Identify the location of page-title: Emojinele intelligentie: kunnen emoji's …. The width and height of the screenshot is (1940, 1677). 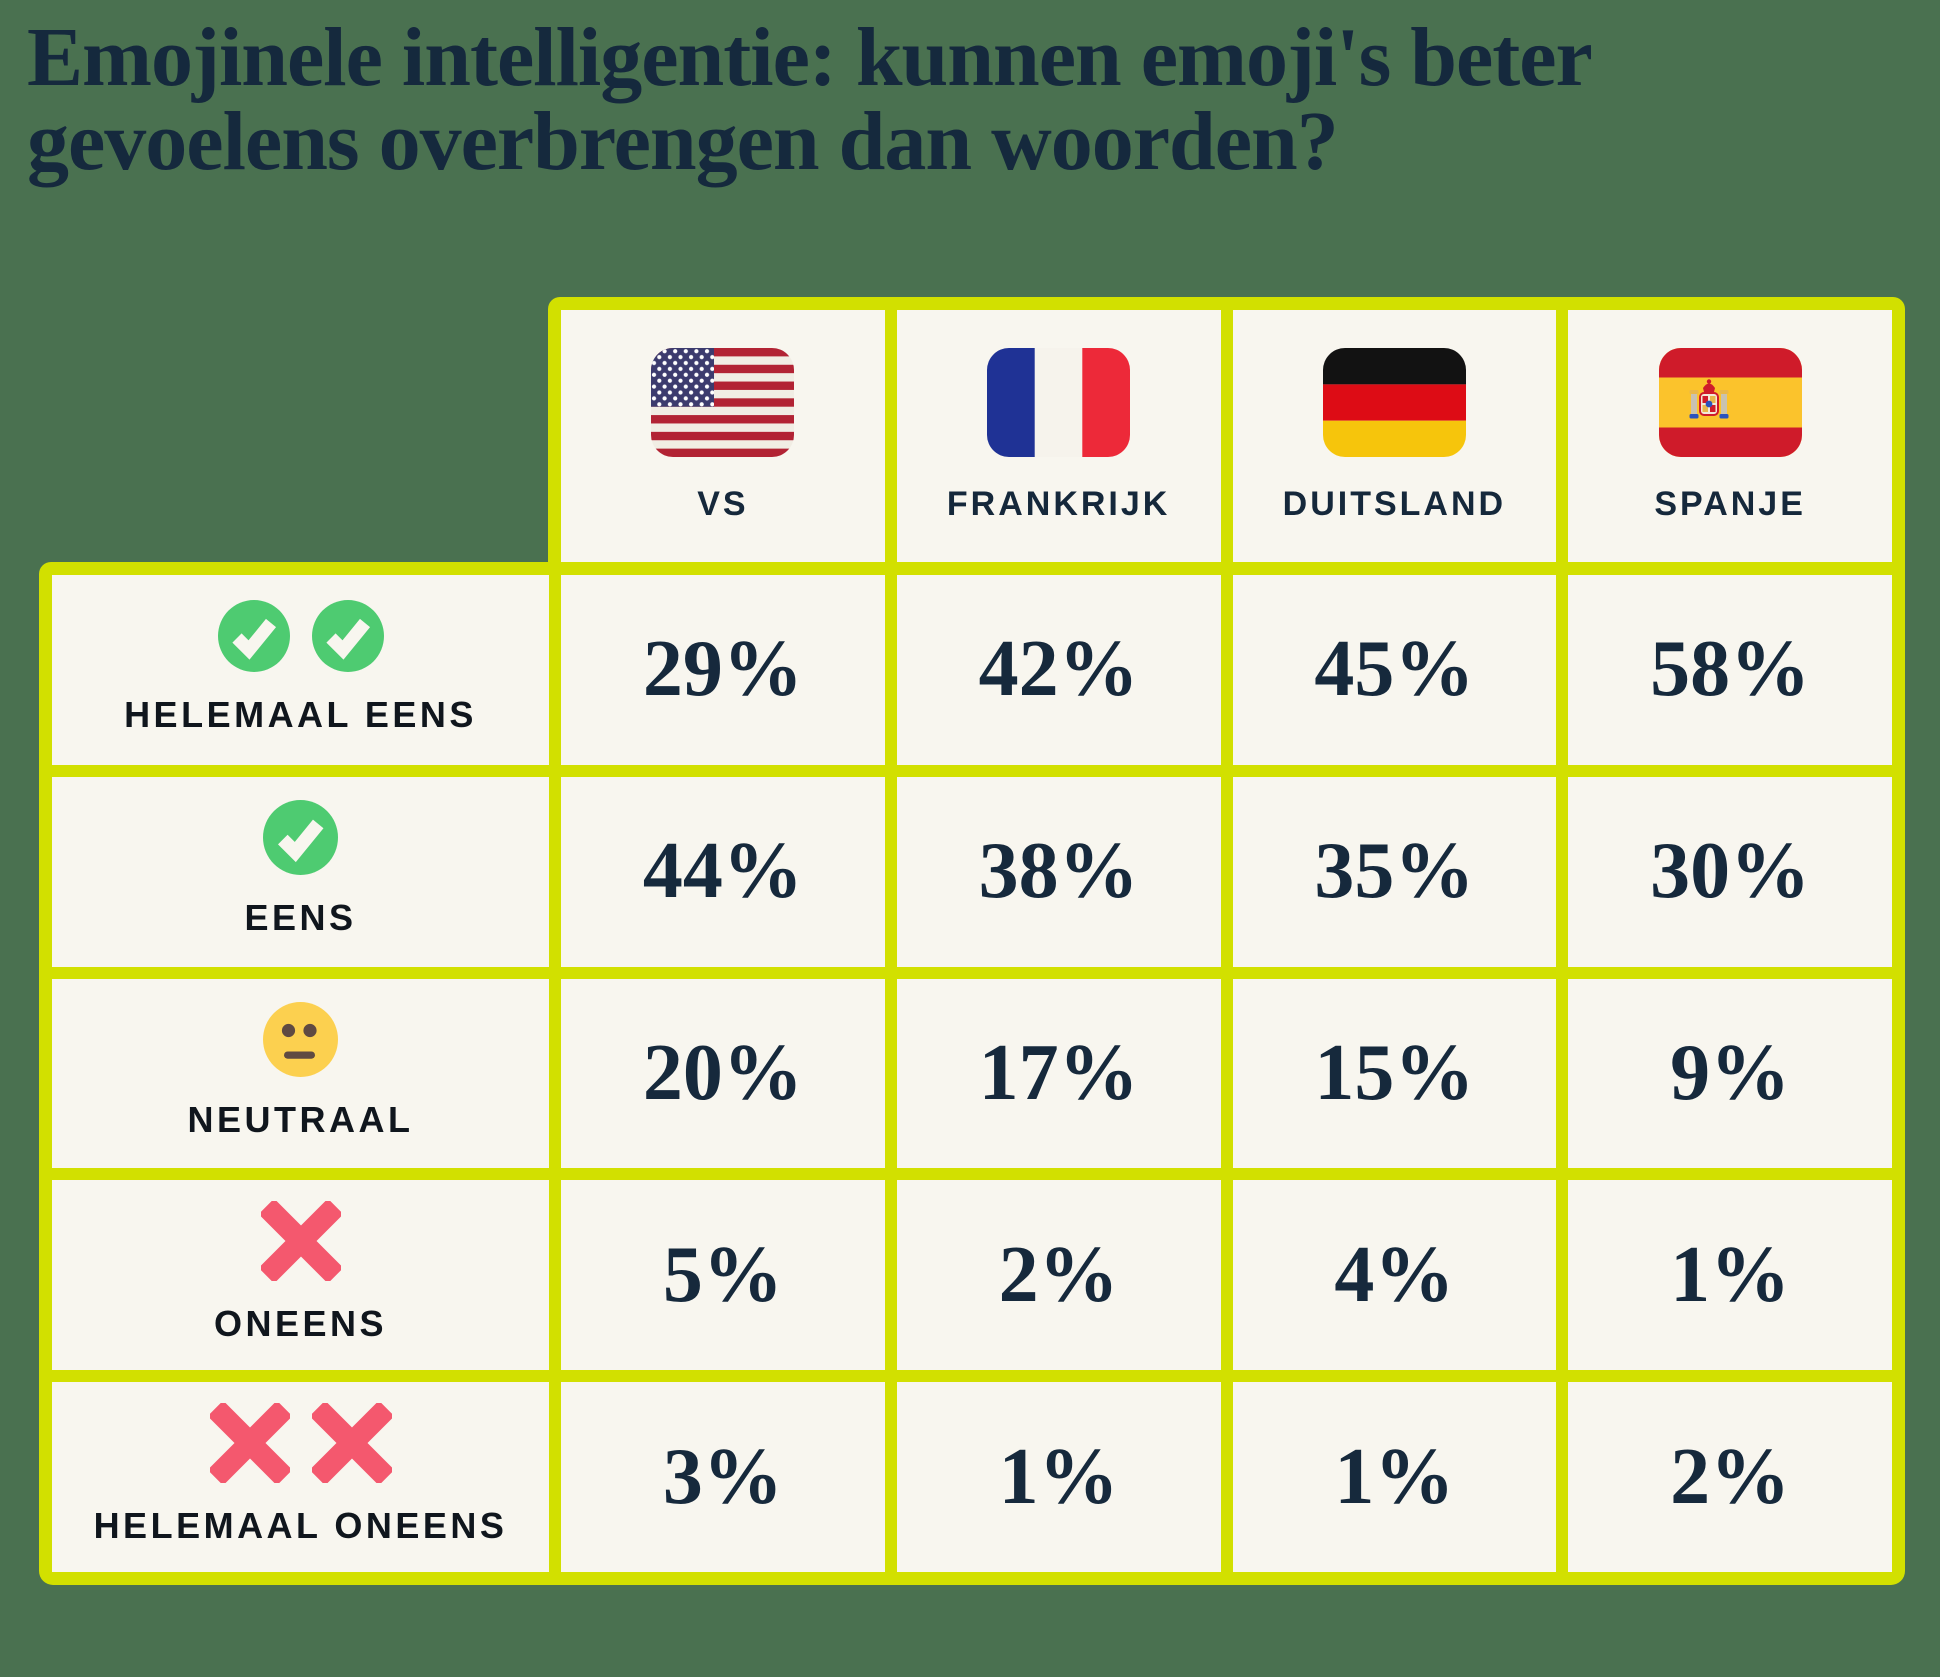
(907, 100).